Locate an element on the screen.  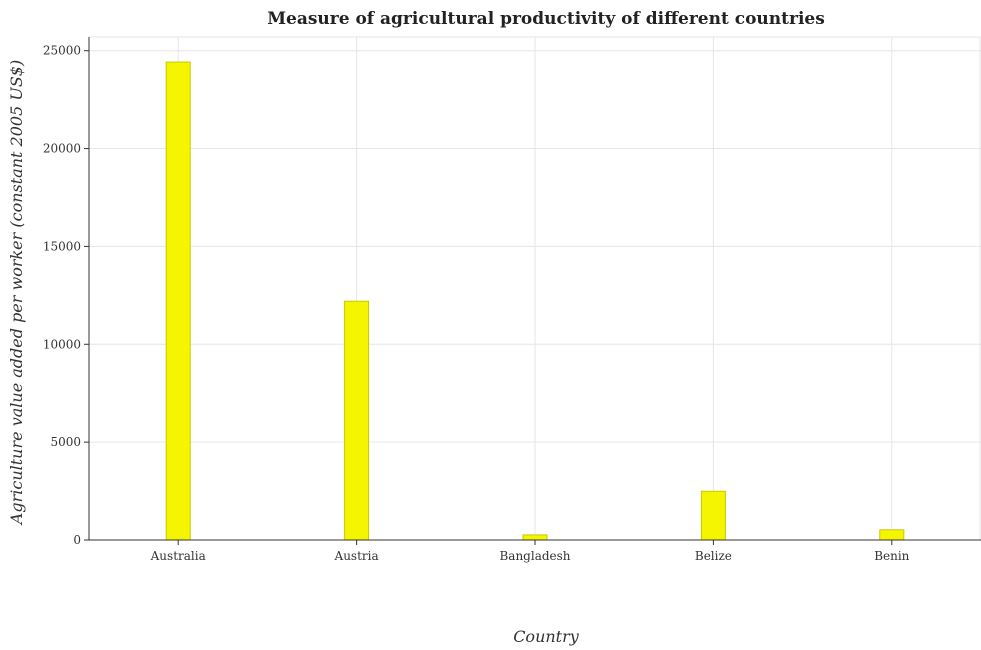
y-axis-ticks: 0 5000 10000 15000 20000 25000 is located at coordinates (66, 292).